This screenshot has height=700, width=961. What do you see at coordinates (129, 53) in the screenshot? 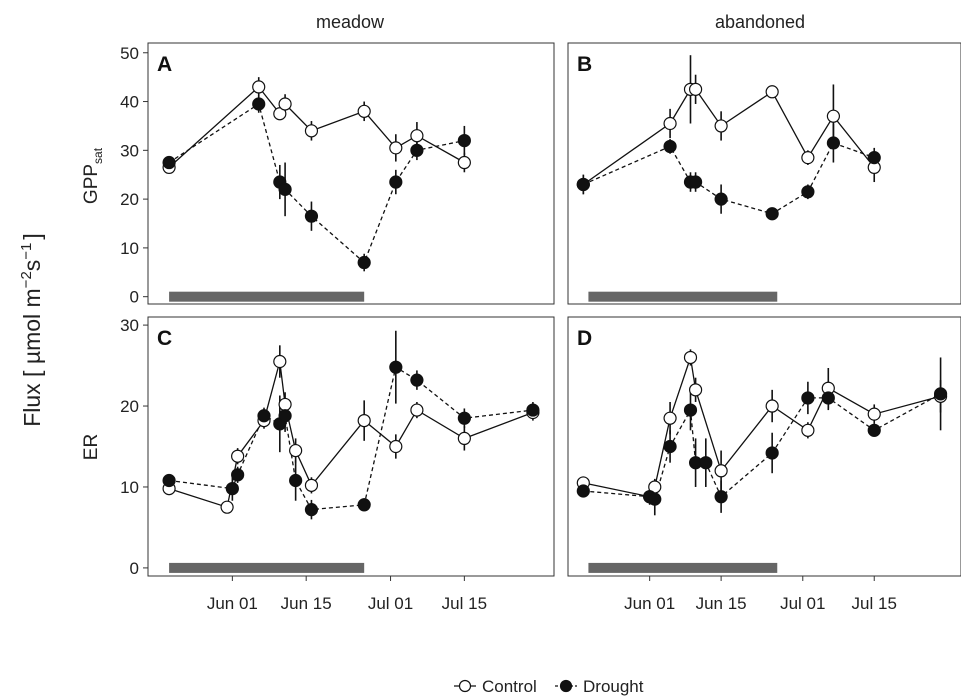
I see `y-tick-label-A-5: 50` at bounding box center [129, 53].